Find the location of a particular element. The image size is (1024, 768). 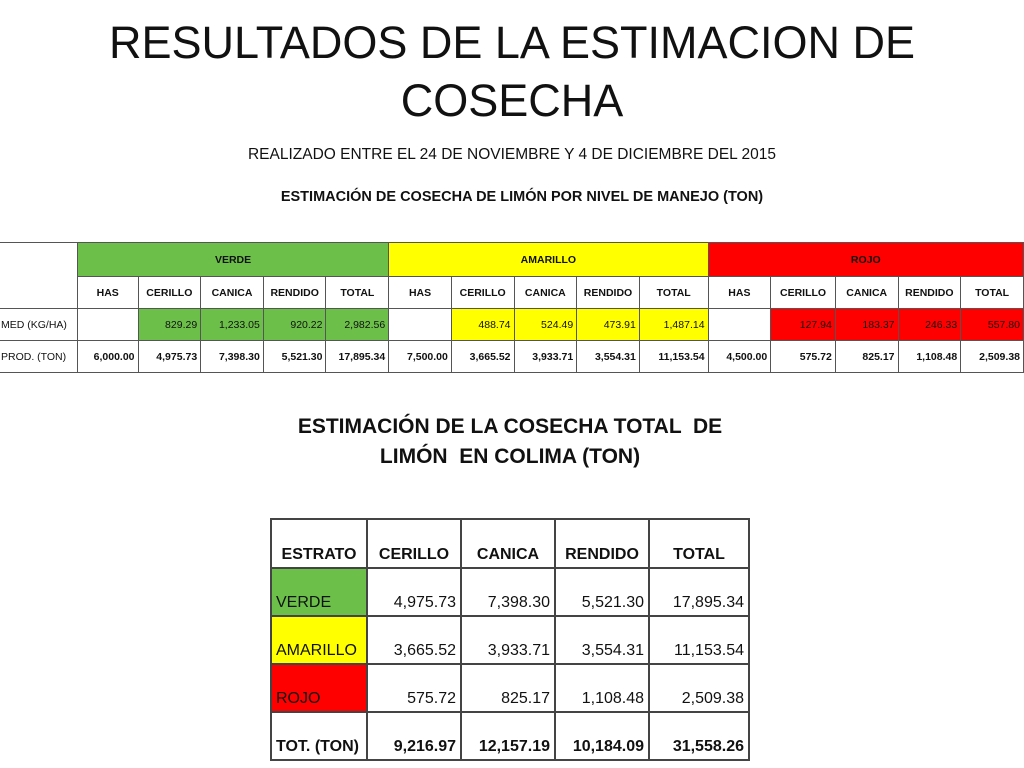

table-cell: 2,982.56 is located at coordinates (357, 324).